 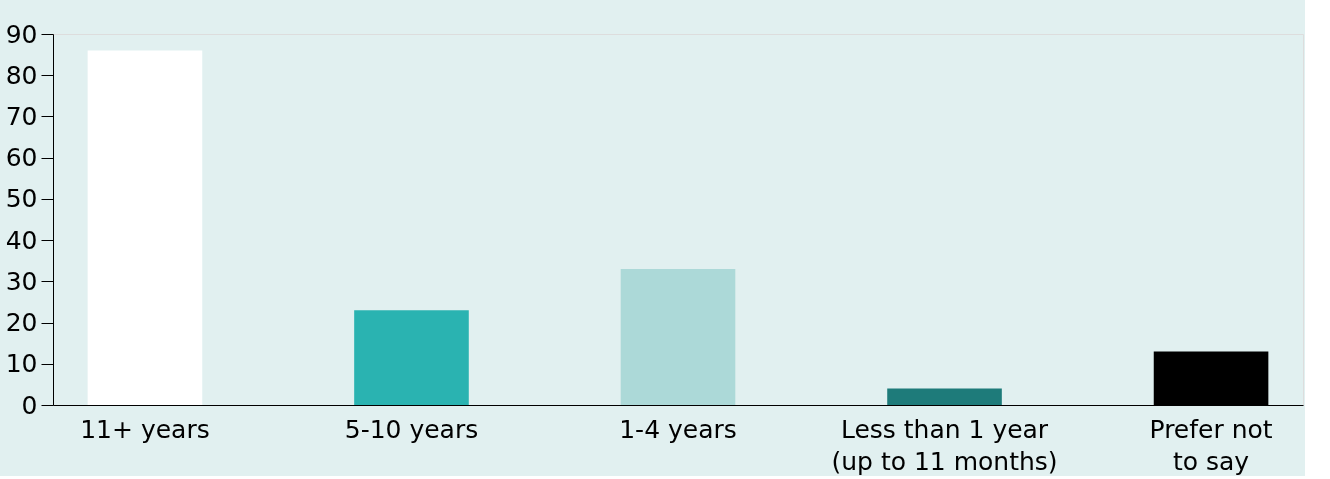 What do you see at coordinates (944, 445) in the screenshot?
I see `x-tick-label: Less than 1 year (up to 11 months)` at bounding box center [944, 445].